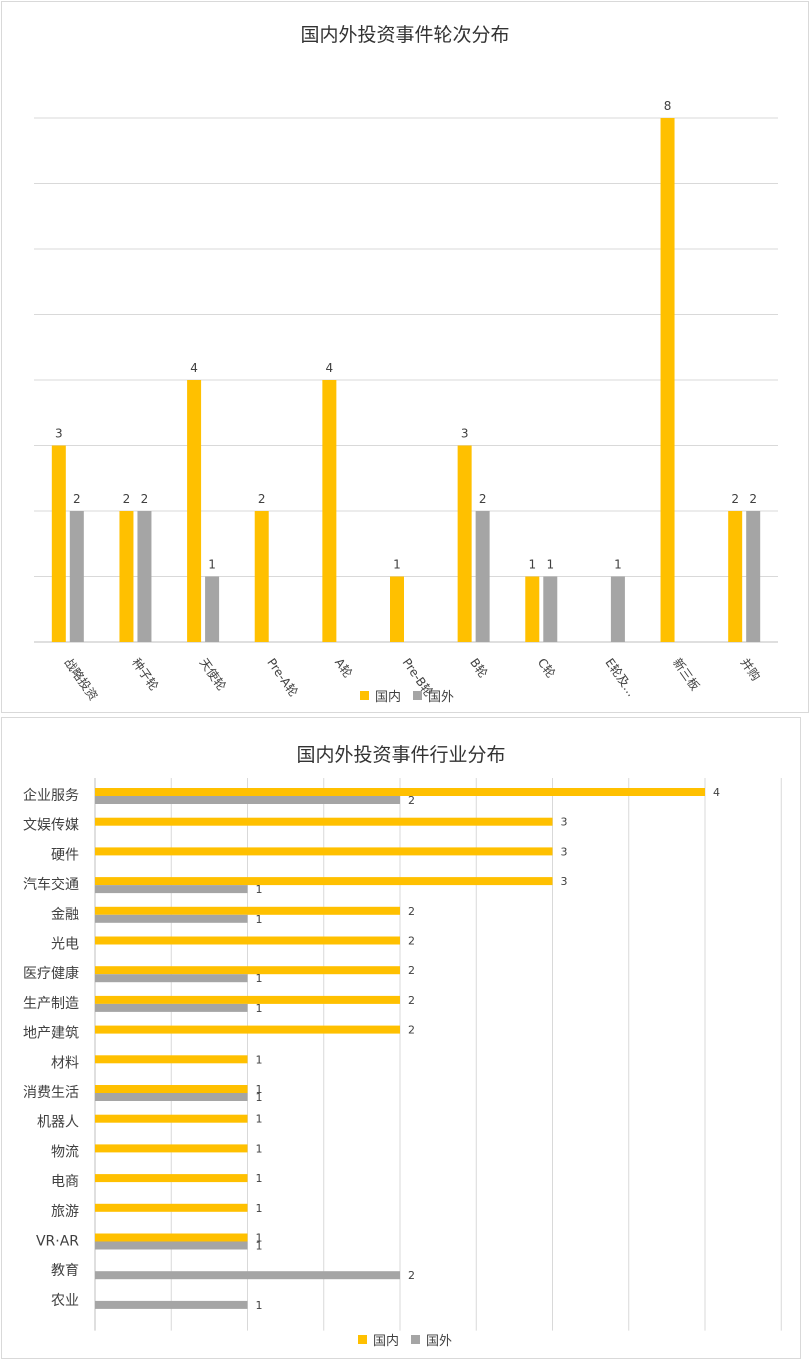 The image size is (810, 1360). I want to click on y-tick-label: 生产制造, so click(51, 1004).